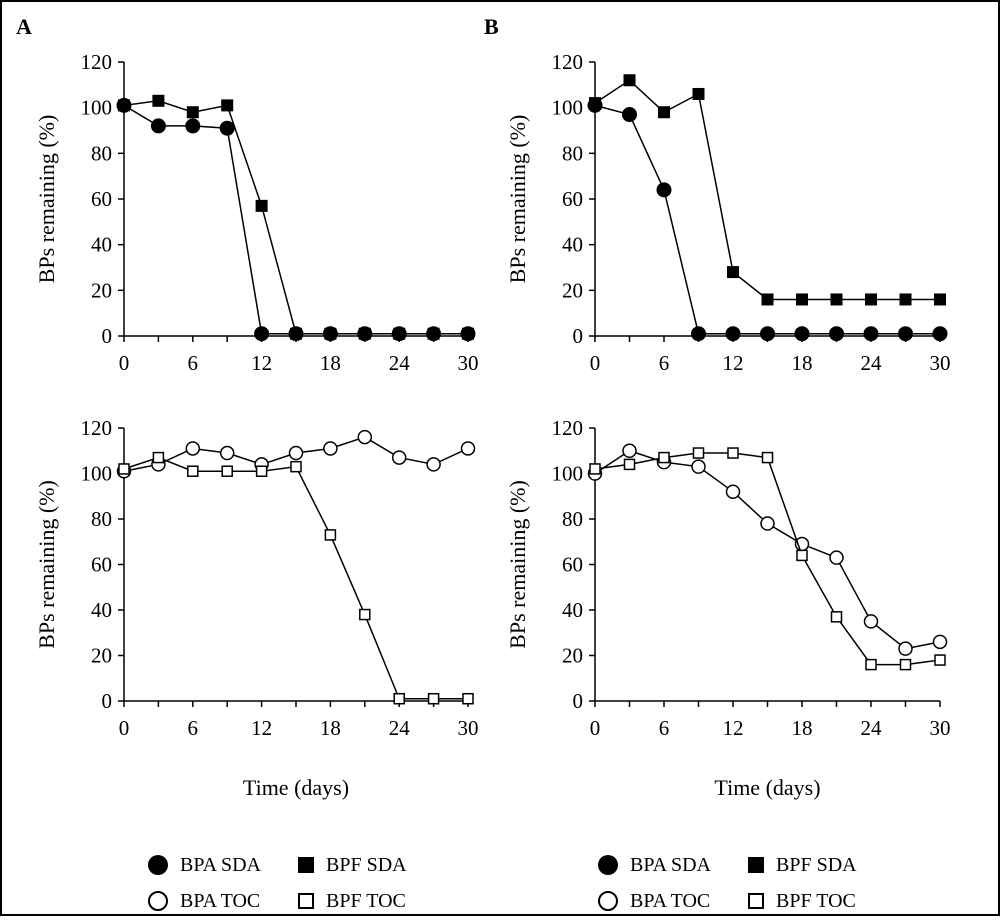 Image resolution: width=1000 pixels, height=921 pixels. Describe the element at coordinates (101, 656) in the screenshot. I see `y-tick-label: 20` at that location.